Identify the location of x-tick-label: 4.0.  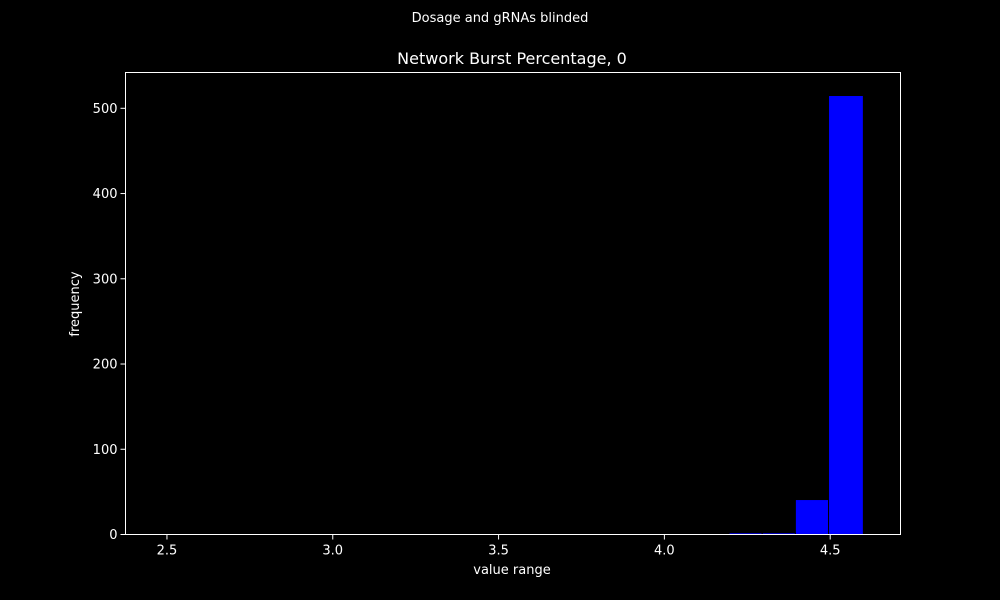
(664, 551).